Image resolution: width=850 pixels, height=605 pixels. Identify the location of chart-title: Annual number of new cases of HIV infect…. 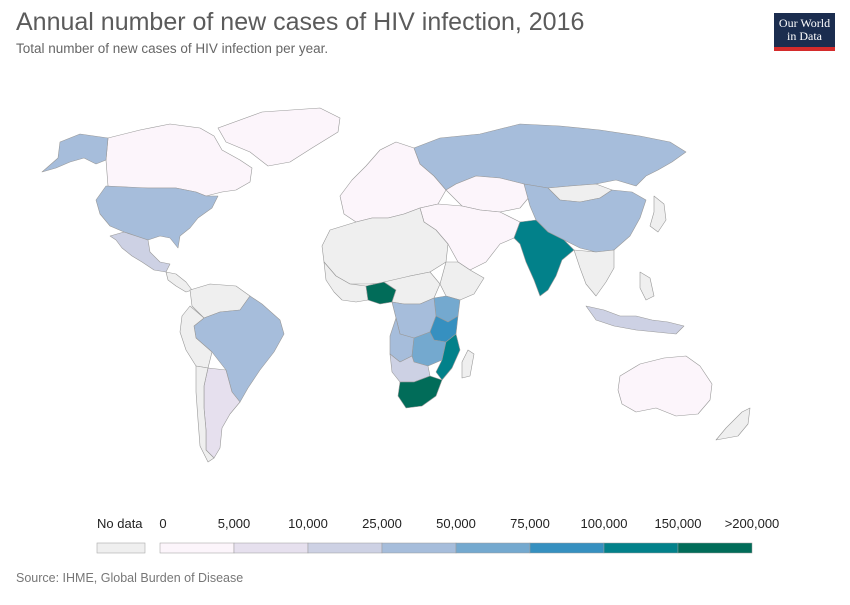
(300, 22).